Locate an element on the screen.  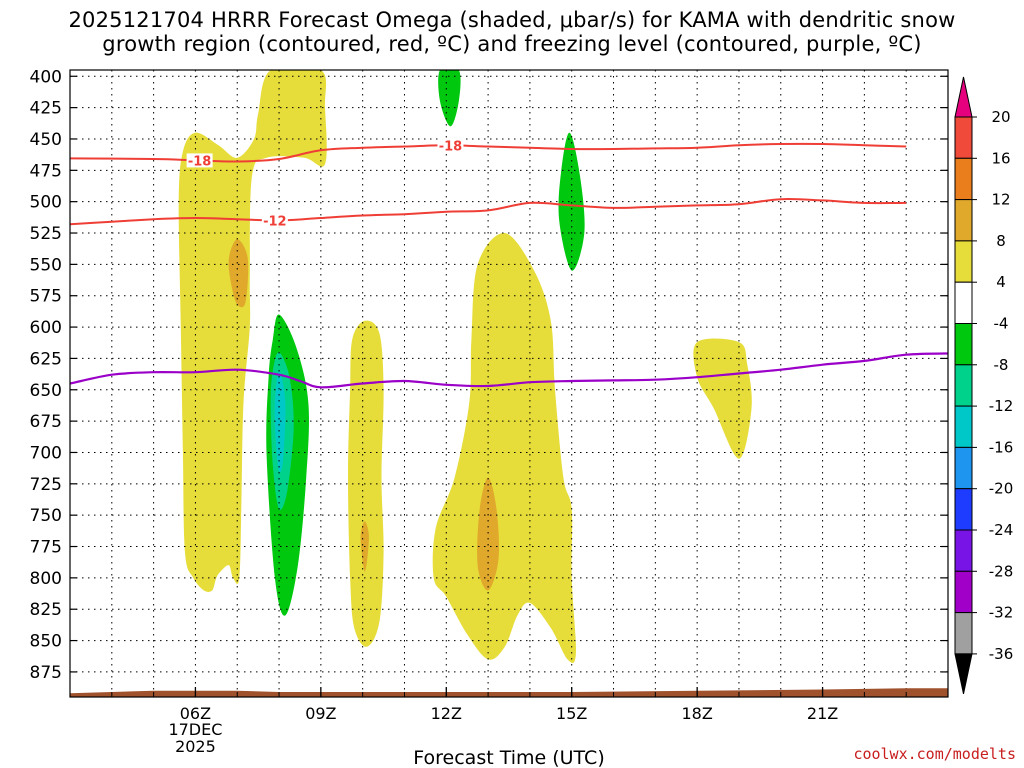
colorbar-tick-label-4: 4 is located at coordinates (1001, 282).